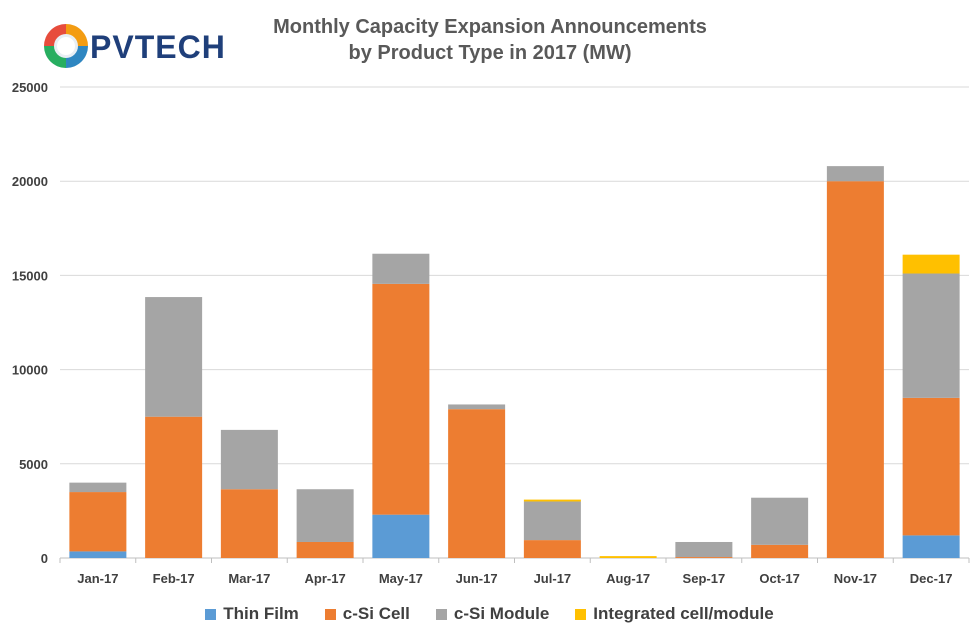 Image resolution: width=979 pixels, height=640 pixels. Describe the element at coordinates (30, 87) in the screenshot. I see `y-tick-label: 25000` at that location.